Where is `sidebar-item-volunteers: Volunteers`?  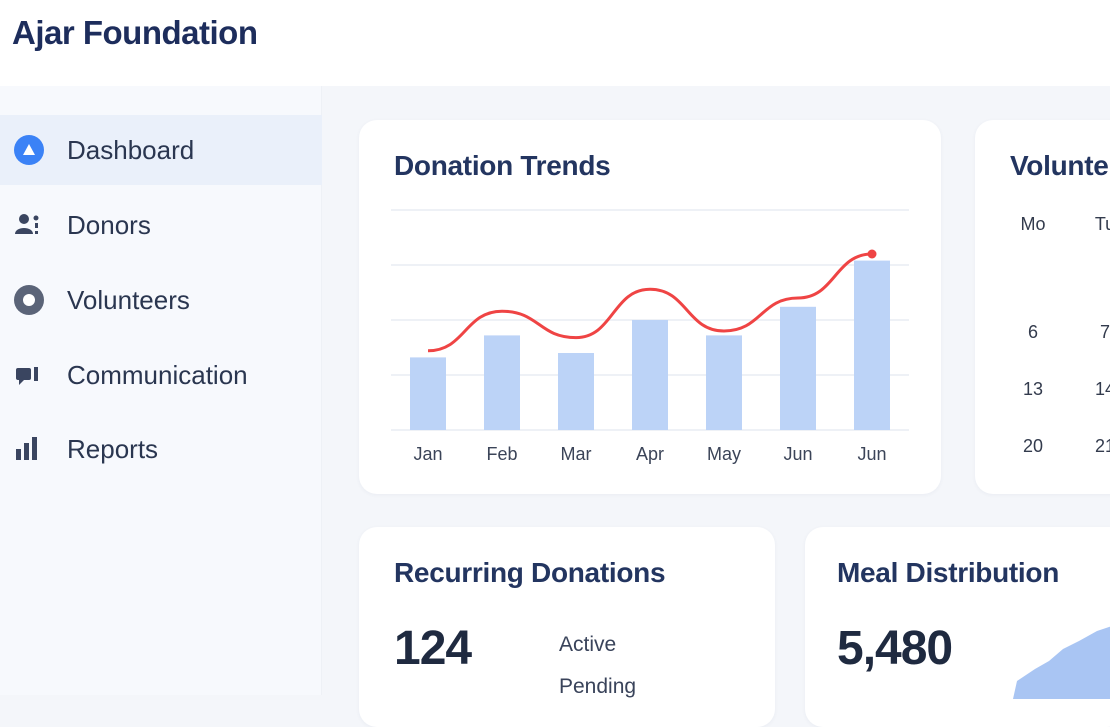 sidebar-item-volunteers: Volunteers is located at coordinates (161, 300).